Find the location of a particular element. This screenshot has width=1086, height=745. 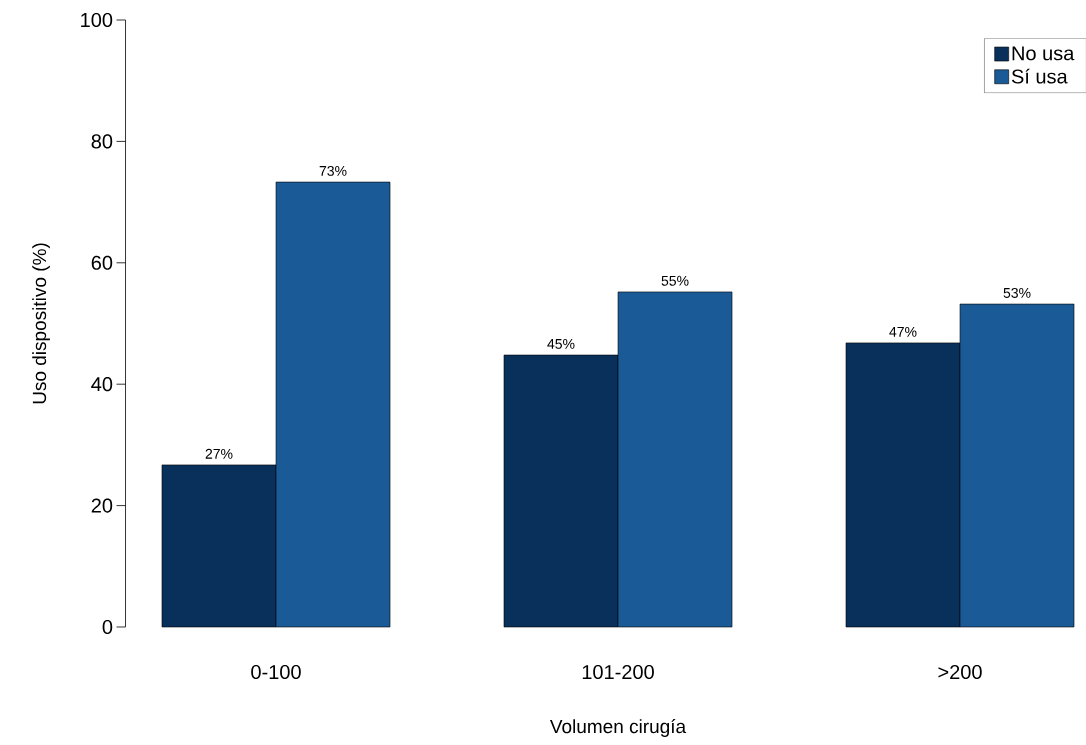

data-label: 55% is located at coordinates (675, 280).